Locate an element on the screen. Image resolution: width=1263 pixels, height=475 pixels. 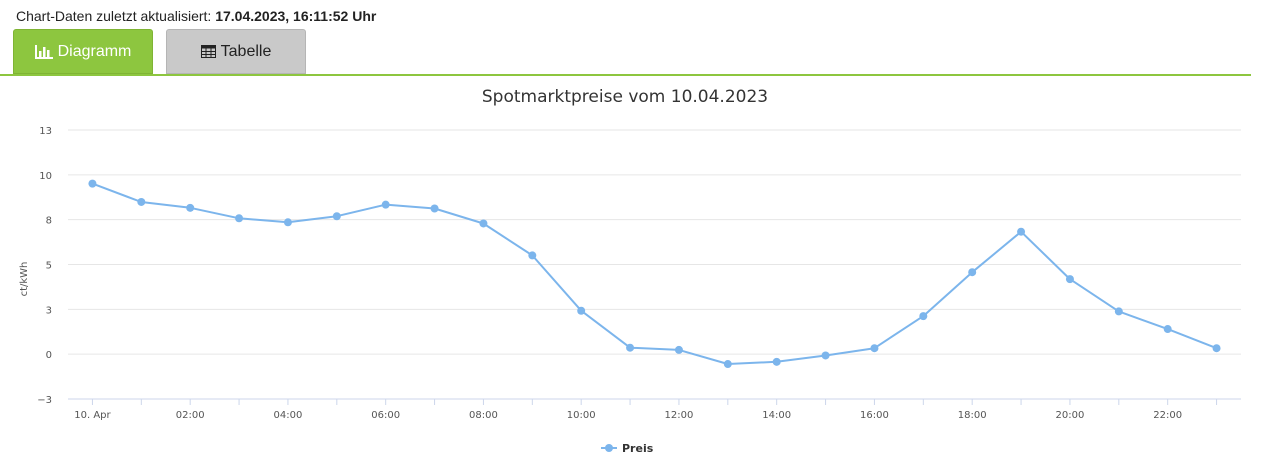
x-tick-label: 12:00 is located at coordinates (679, 415).